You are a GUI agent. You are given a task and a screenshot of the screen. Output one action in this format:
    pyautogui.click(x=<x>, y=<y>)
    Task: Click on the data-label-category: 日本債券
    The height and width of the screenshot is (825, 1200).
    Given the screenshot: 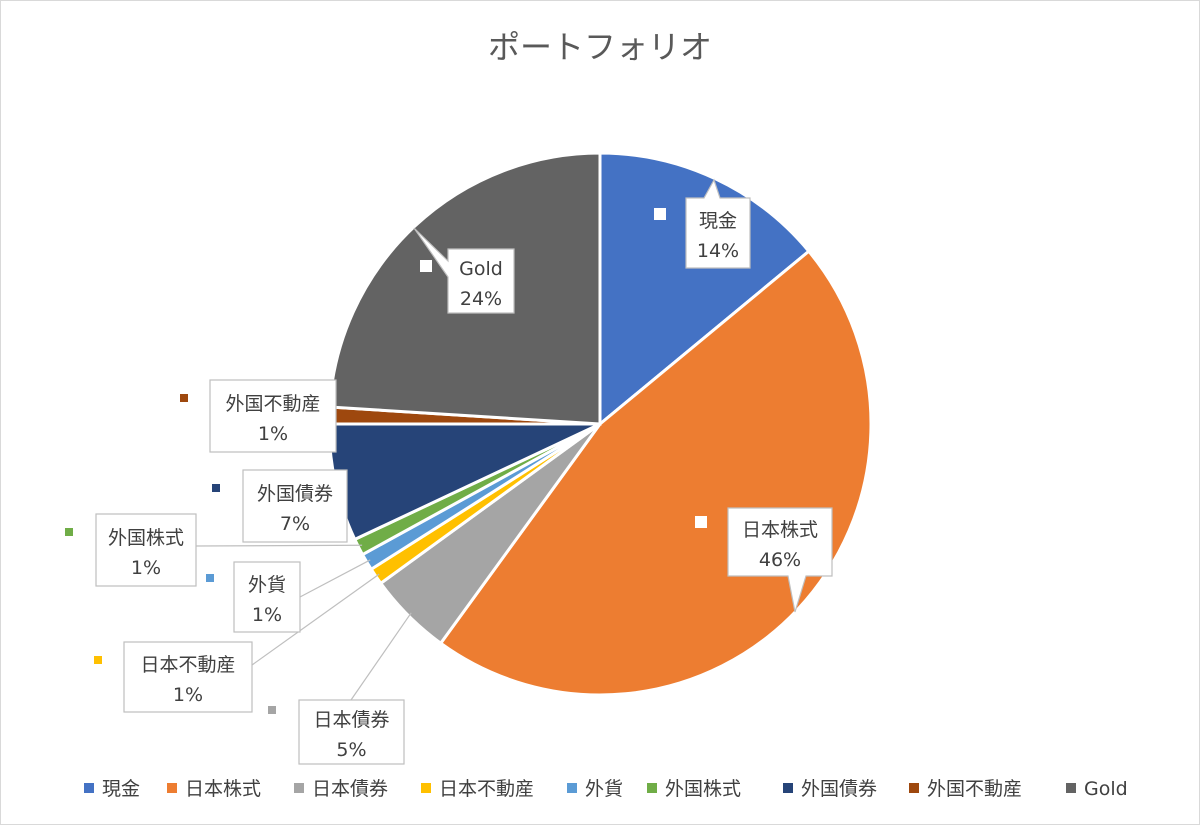 What is the action you would take?
    pyautogui.click(x=351, y=720)
    